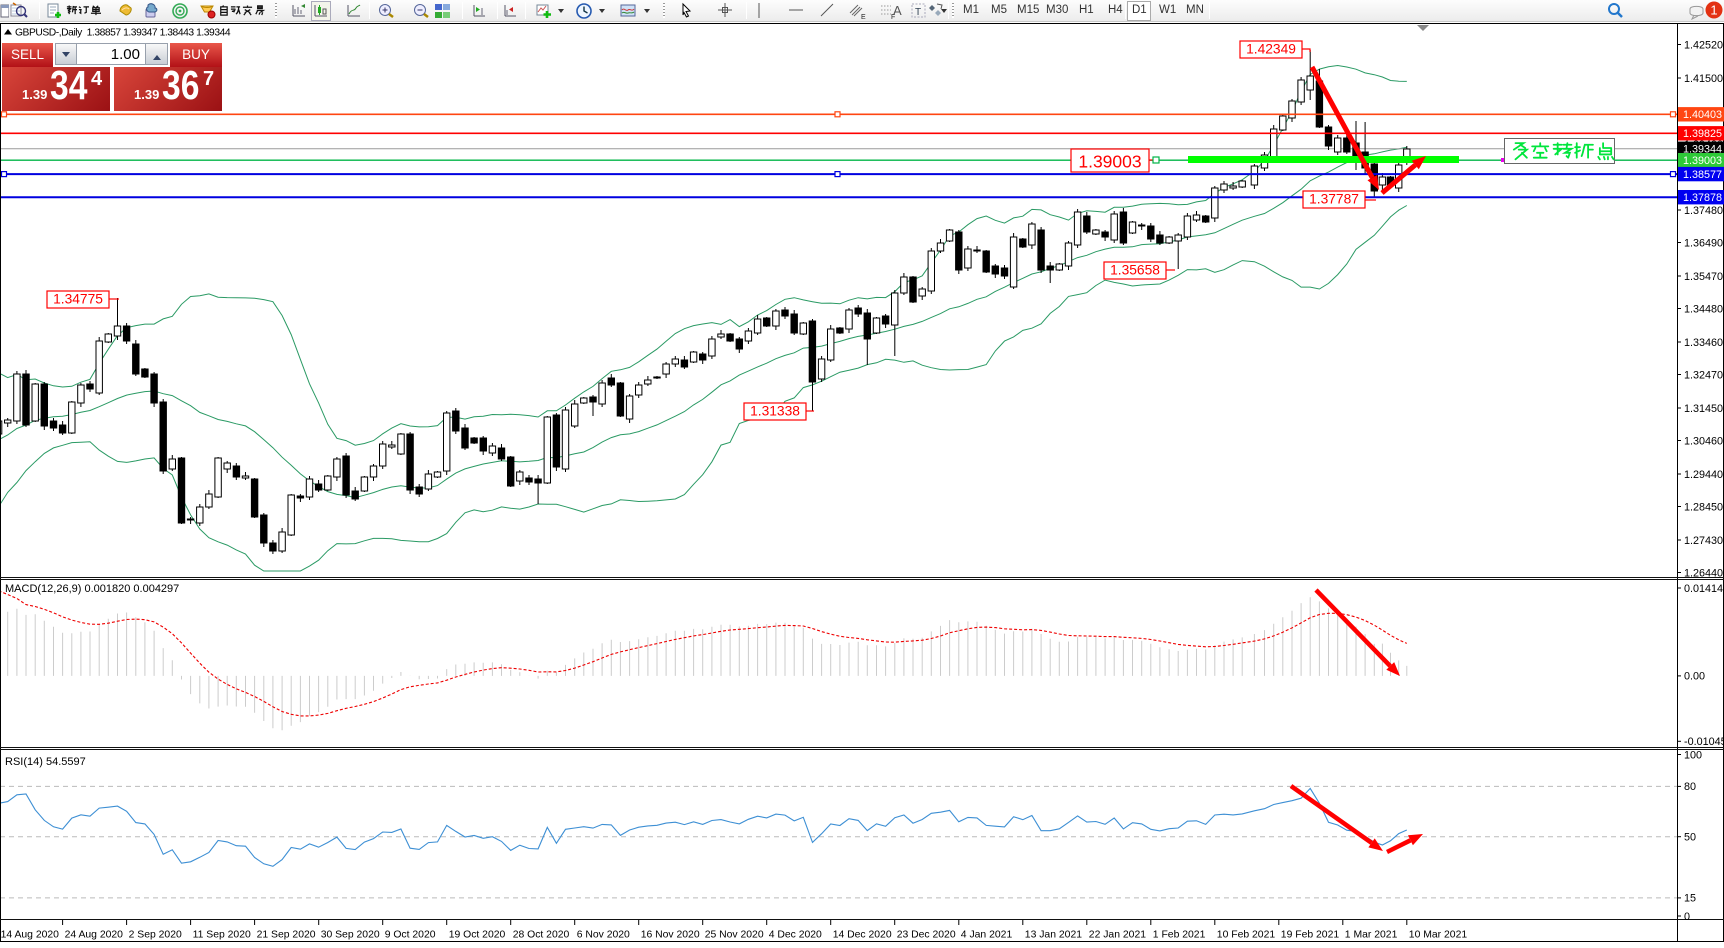  What do you see at coordinates (1702, 115) in the screenshot?
I see `svg-text: 1.40403` at bounding box center [1702, 115].